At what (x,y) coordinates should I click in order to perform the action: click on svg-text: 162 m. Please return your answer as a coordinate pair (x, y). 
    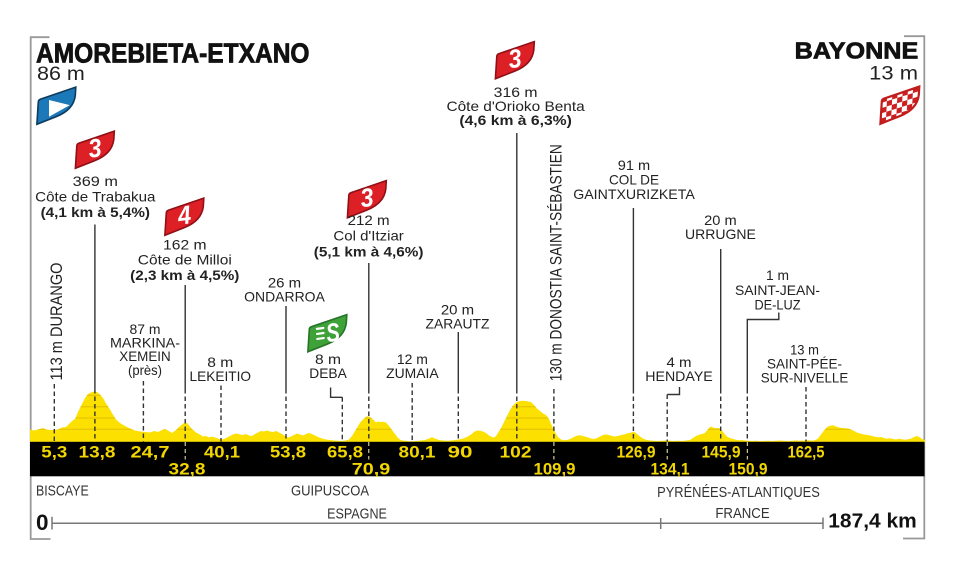
    Looking at the image, I should click on (185, 244).